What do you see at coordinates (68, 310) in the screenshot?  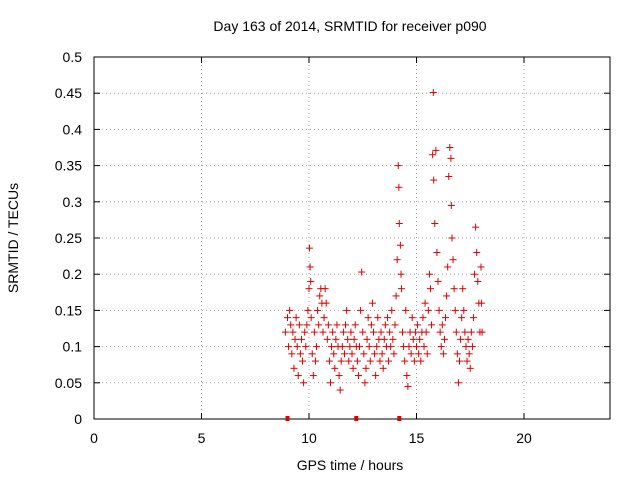 I see `y-tick-label: 0.15` at bounding box center [68, 310].